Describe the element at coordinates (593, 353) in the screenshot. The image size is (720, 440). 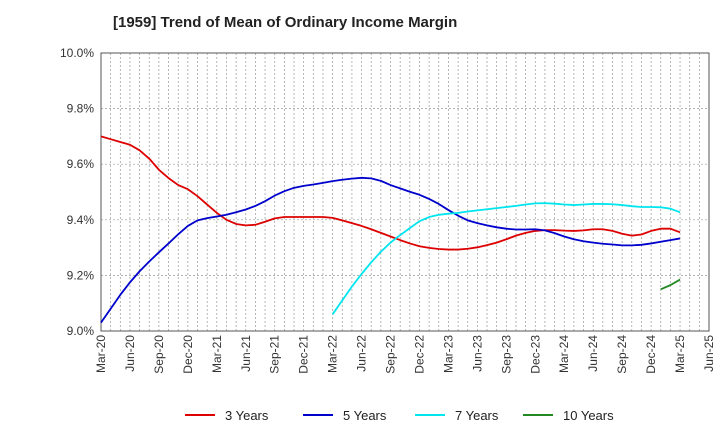
I see `x-tick-label: Jun-24` at that location.